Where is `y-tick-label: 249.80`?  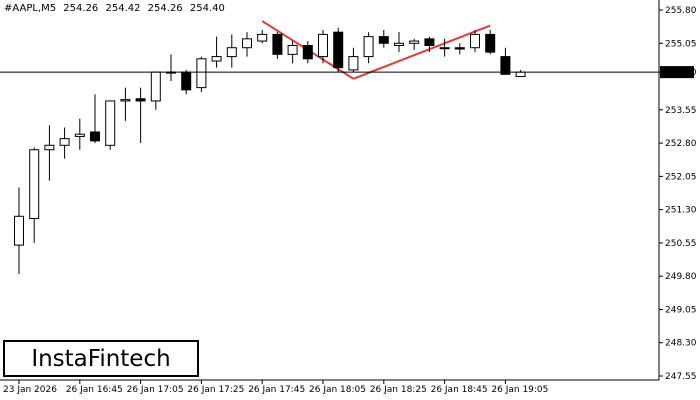
y-tick-label: 249.80 is located at coordinates (681, 277).